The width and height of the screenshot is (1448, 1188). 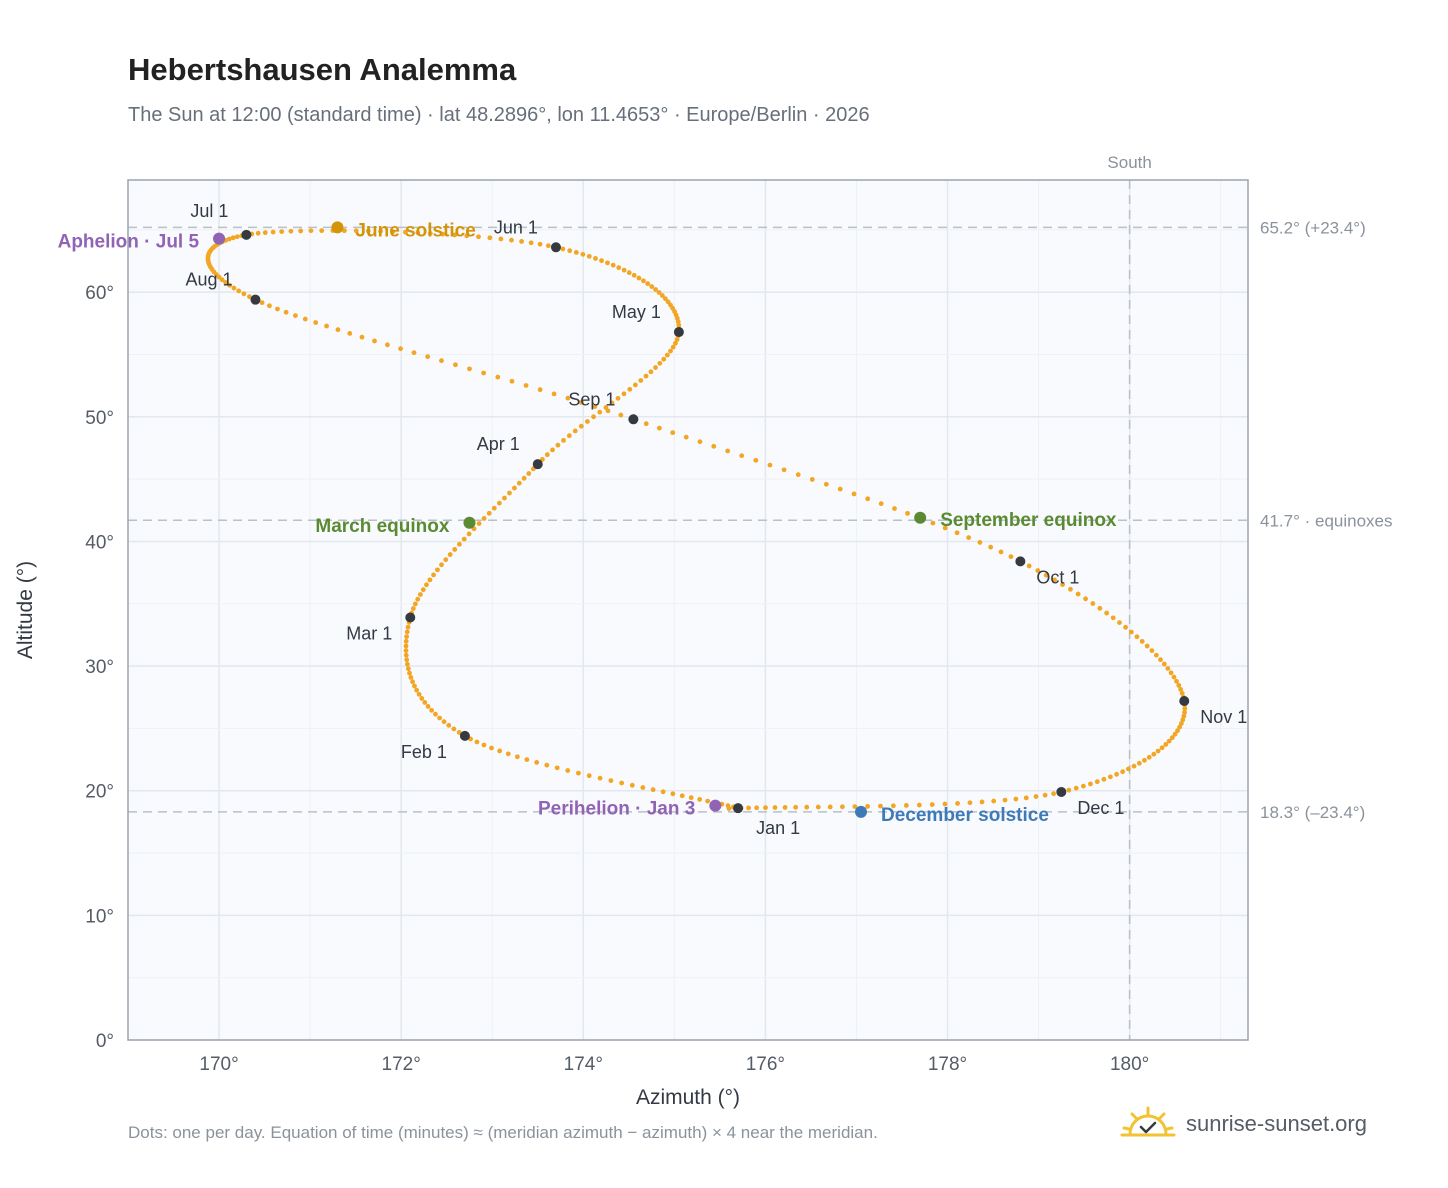 I want to click on event-marker, so click(x=219, y=238).